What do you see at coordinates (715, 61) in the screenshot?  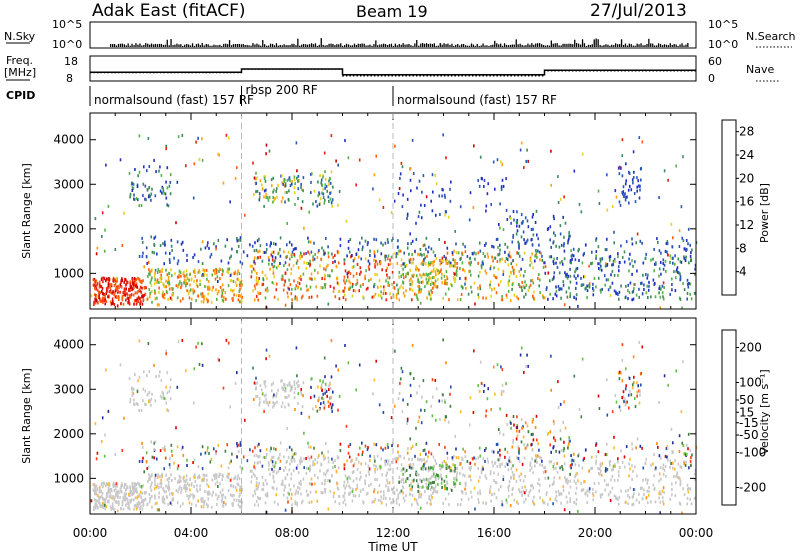 I see `nave-tick-high: 60` at bounding box center [715, 61].